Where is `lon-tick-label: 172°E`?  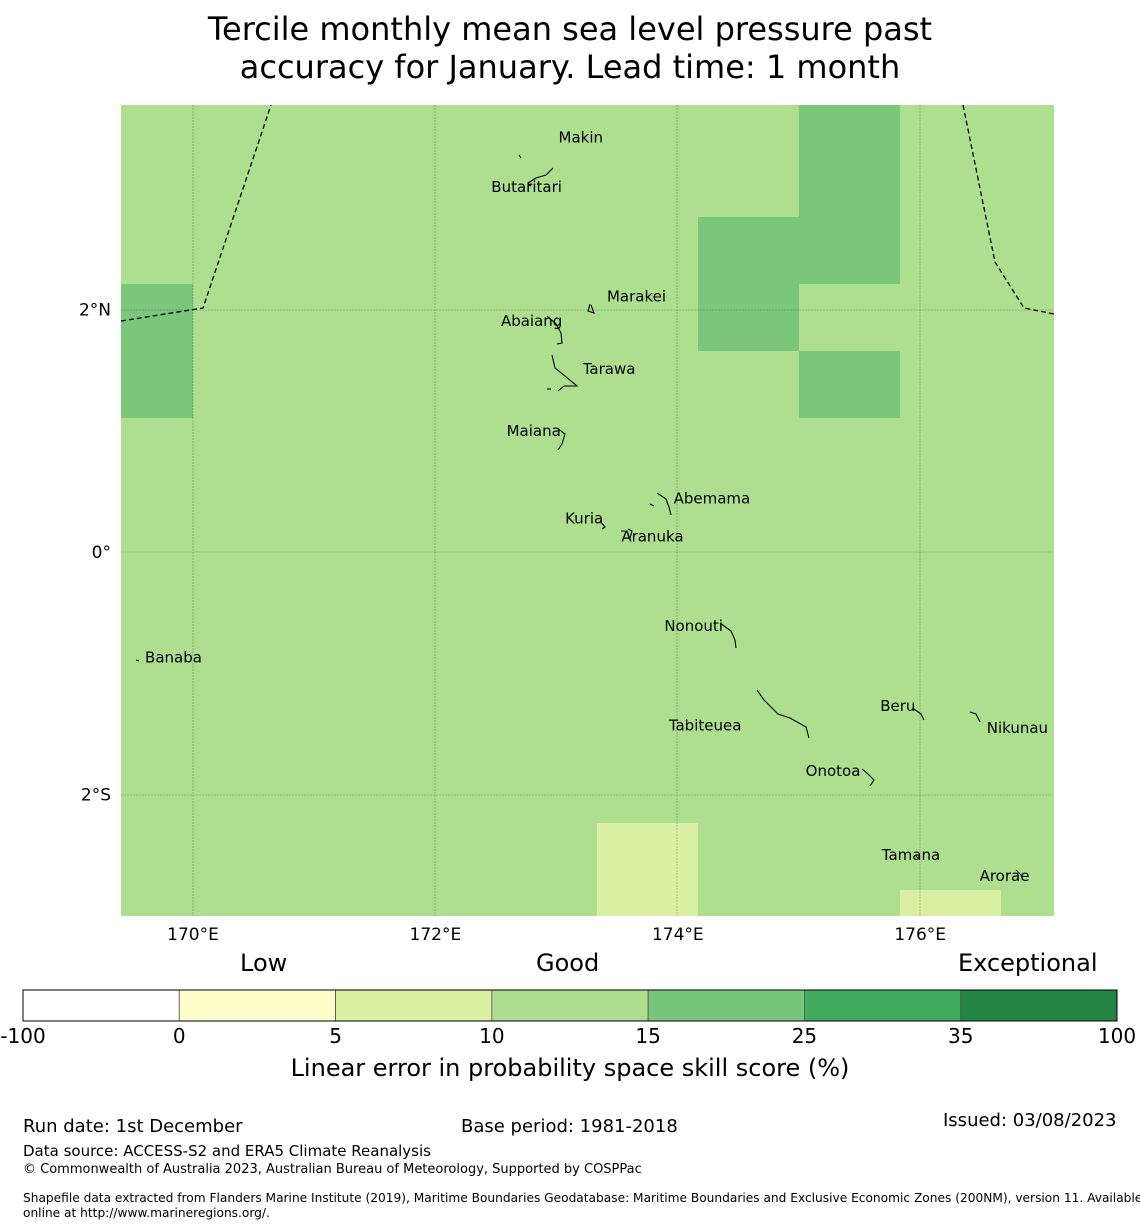 lon-tick-label: 172°E is located at coordinates (436, 935).